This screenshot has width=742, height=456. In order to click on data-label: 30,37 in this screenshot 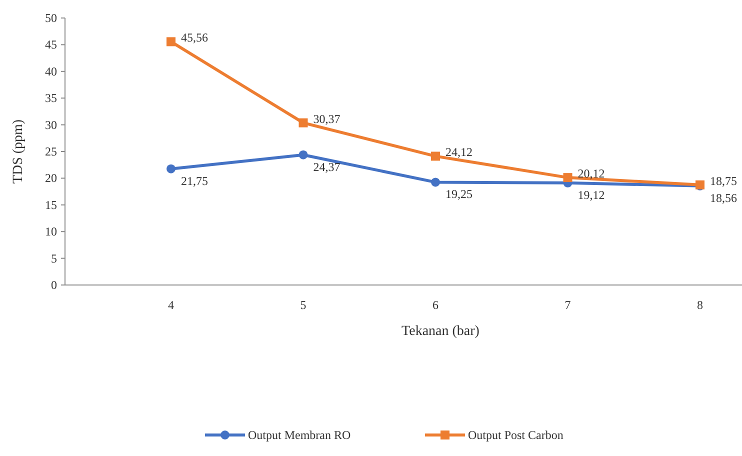, I will do `click(326, 119)`.